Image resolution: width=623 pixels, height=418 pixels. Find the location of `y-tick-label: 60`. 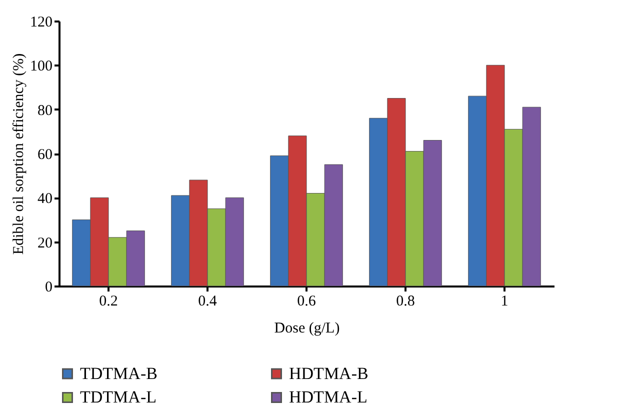

y-tick-label: 60 is located at coordinates (45, 155).